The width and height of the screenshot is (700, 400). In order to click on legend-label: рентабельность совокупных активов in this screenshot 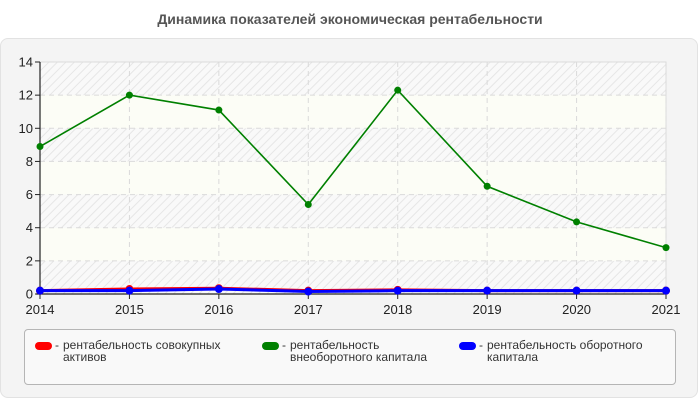, I will do `click(142, 351)`.